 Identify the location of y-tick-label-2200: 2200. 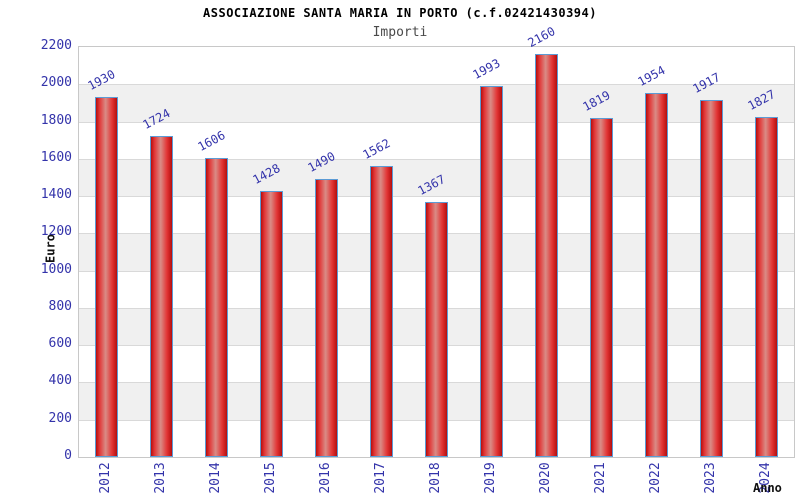
(56, 45).